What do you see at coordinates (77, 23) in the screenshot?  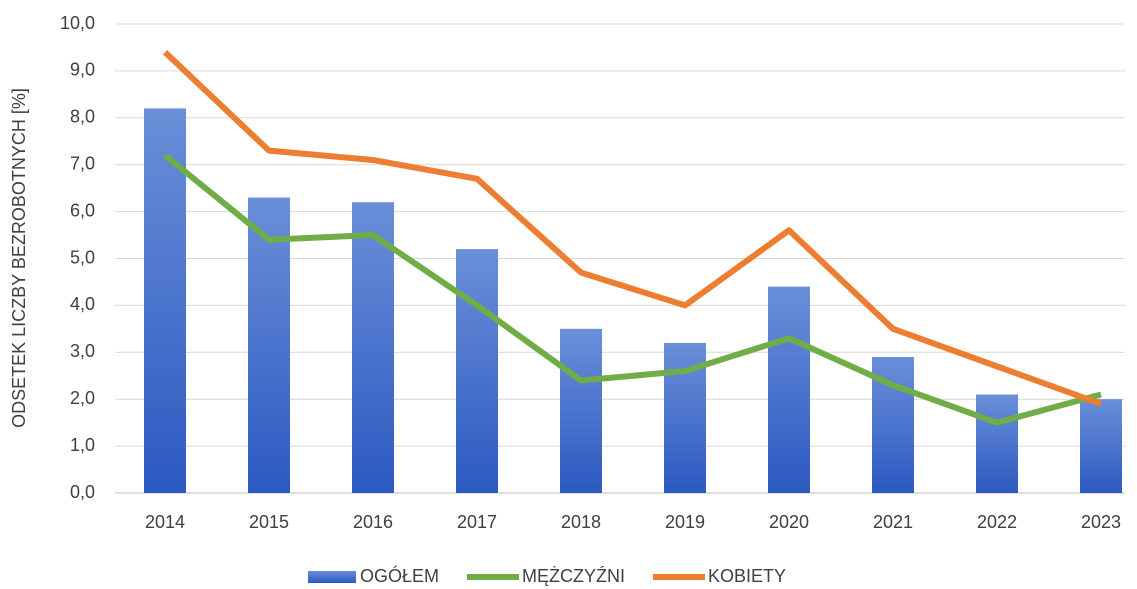 I see `y-tick-label: 10,0` at bounding box center [77, 23].